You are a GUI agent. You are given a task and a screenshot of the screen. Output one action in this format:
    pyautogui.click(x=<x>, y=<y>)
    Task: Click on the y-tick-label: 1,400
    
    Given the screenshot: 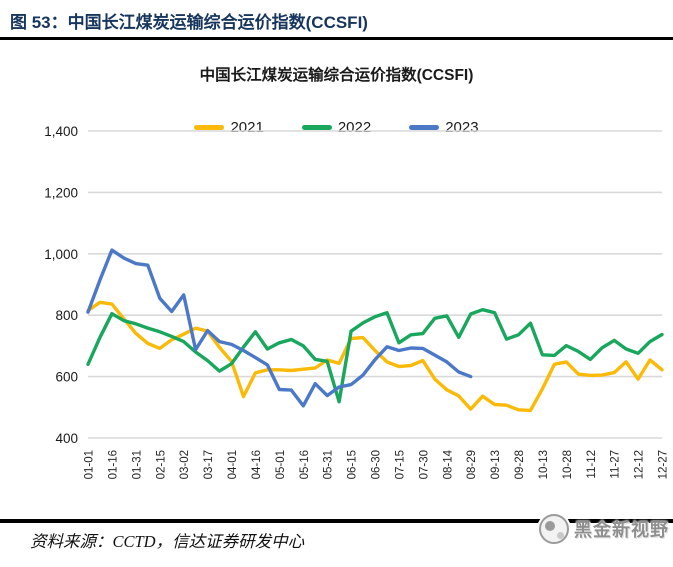 What is the action you would take?
    pyautogui.click(x=61, y=131)
    